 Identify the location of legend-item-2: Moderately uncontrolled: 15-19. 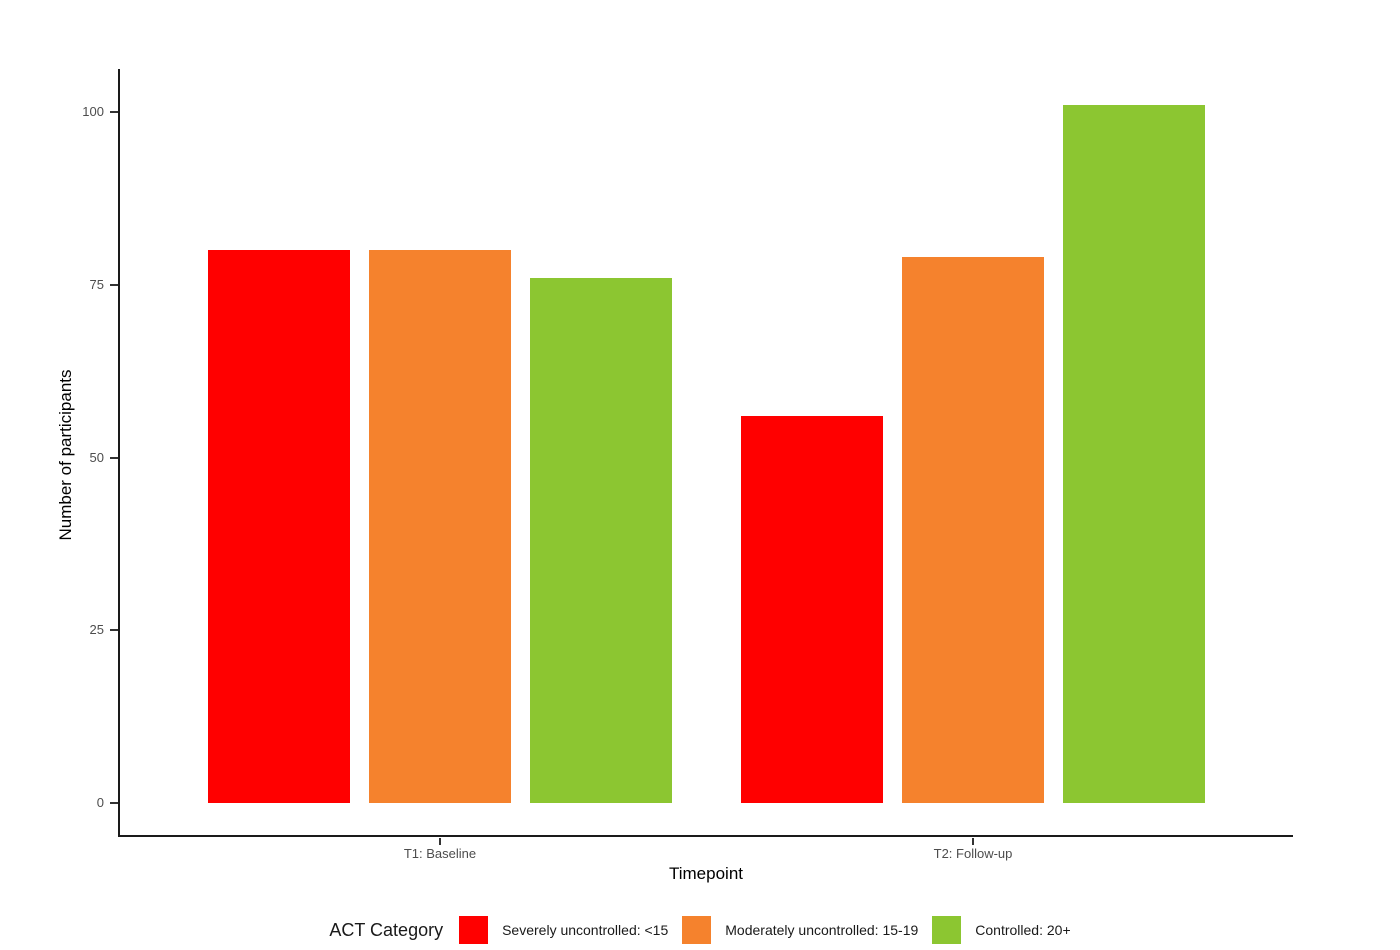
(800, 930).